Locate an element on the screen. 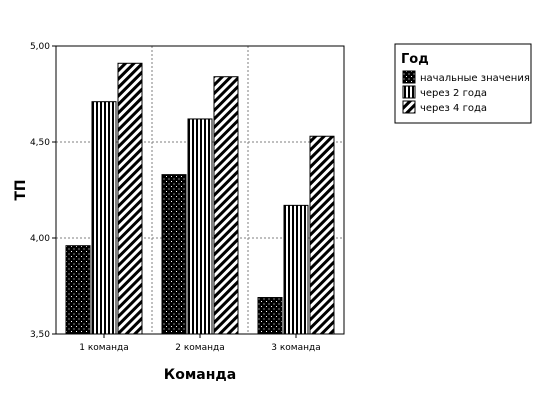 This screenshot has width=540, height=400. legend-label: через 2 года is located at coordinates (453, 93).